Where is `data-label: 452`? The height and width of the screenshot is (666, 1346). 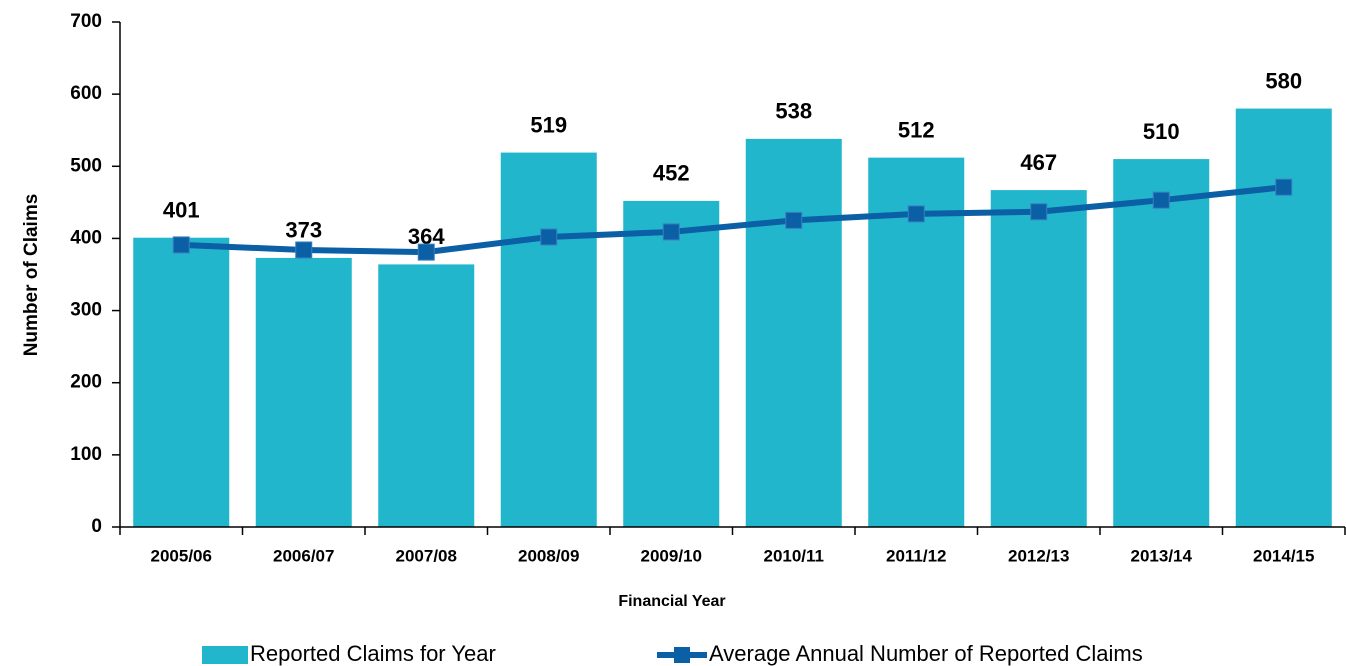
data-label: 452 is located at coordinates (671, 173).